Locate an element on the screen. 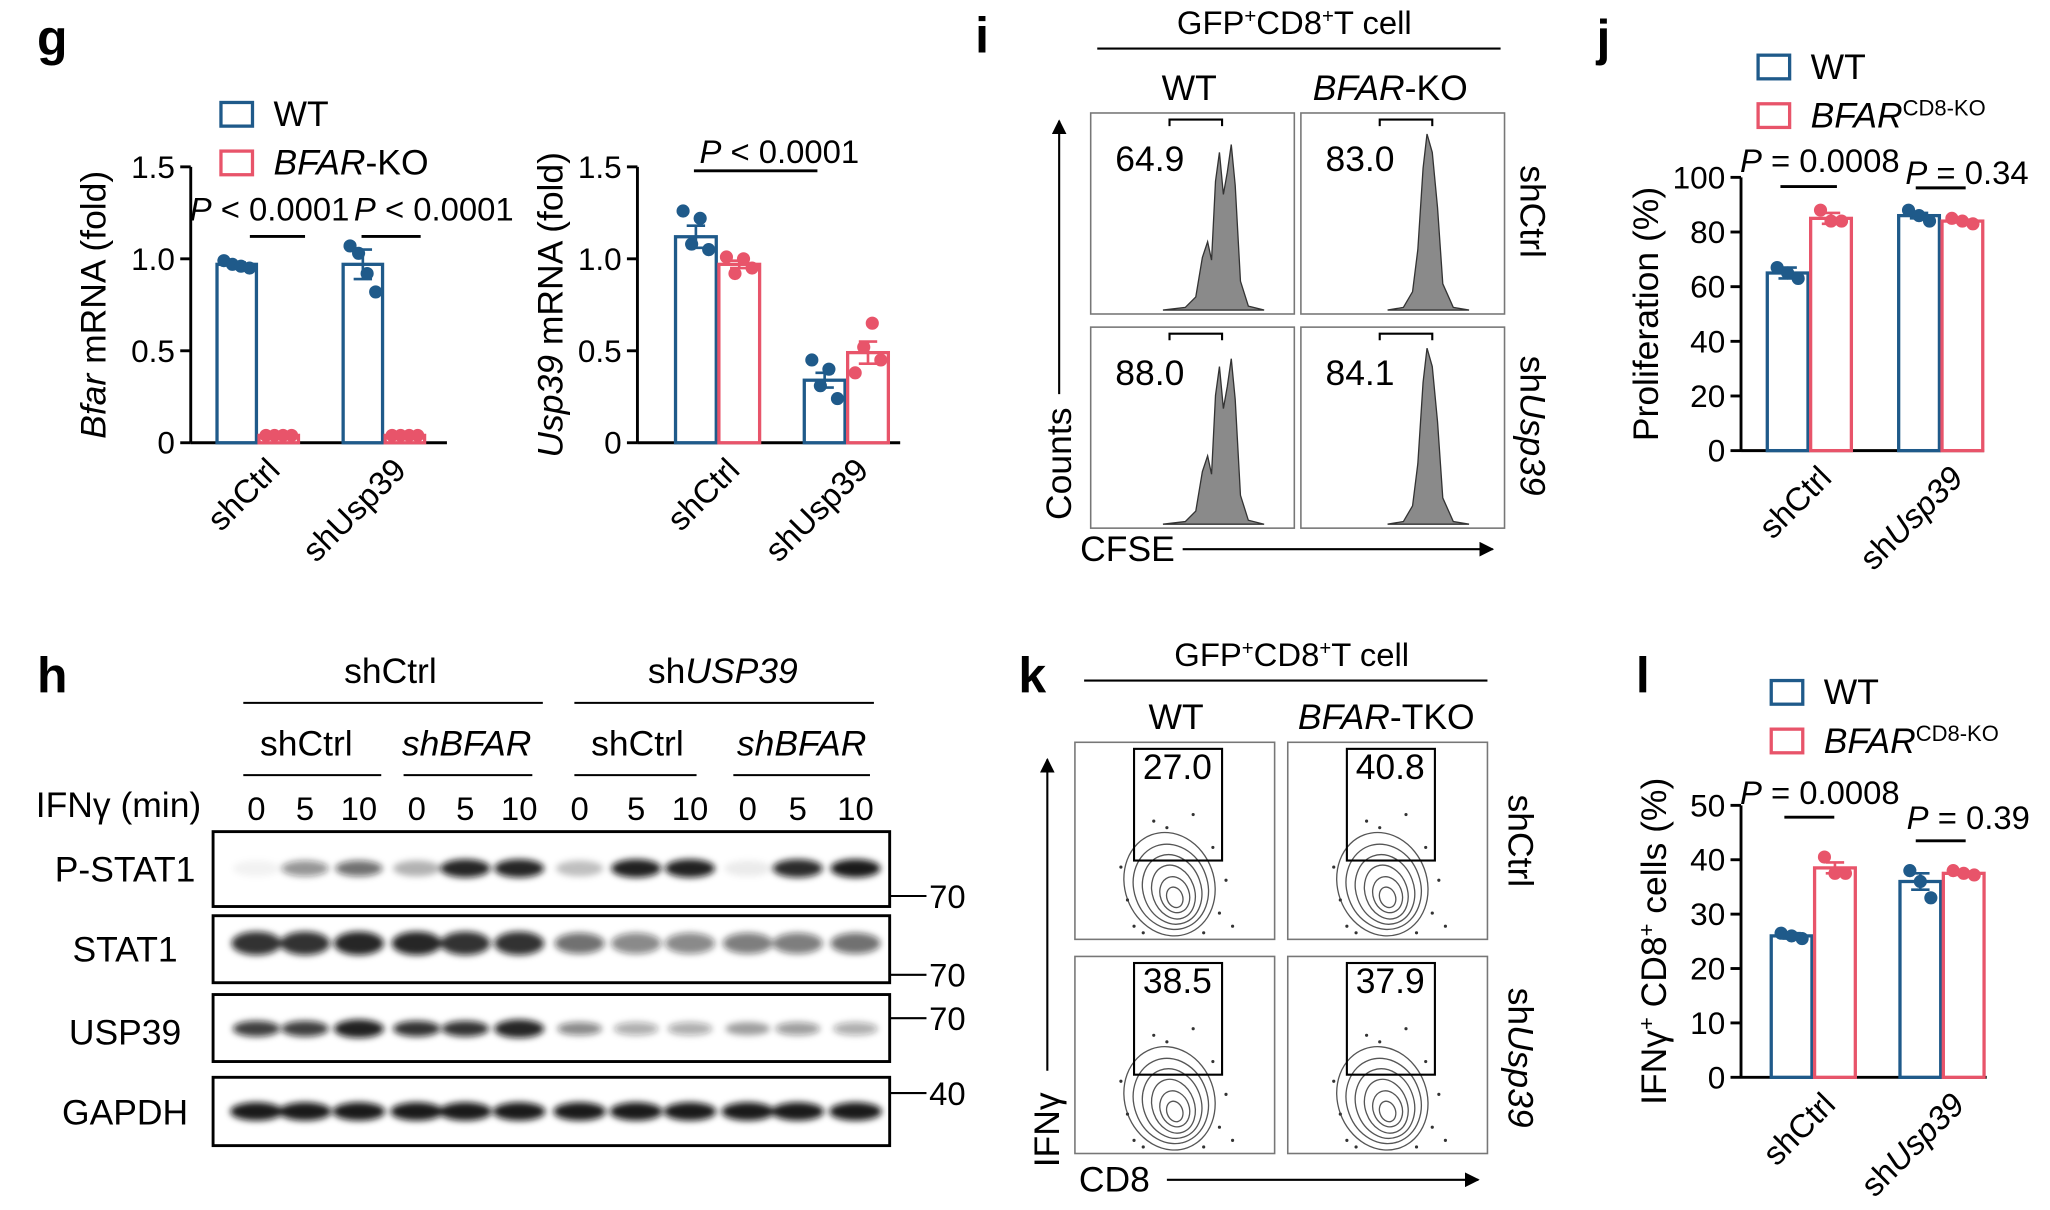 Image resolution: width=2050 pixels, height=1210 pixels. text-part: < 0.0001 is located at coordinates (281, 209).